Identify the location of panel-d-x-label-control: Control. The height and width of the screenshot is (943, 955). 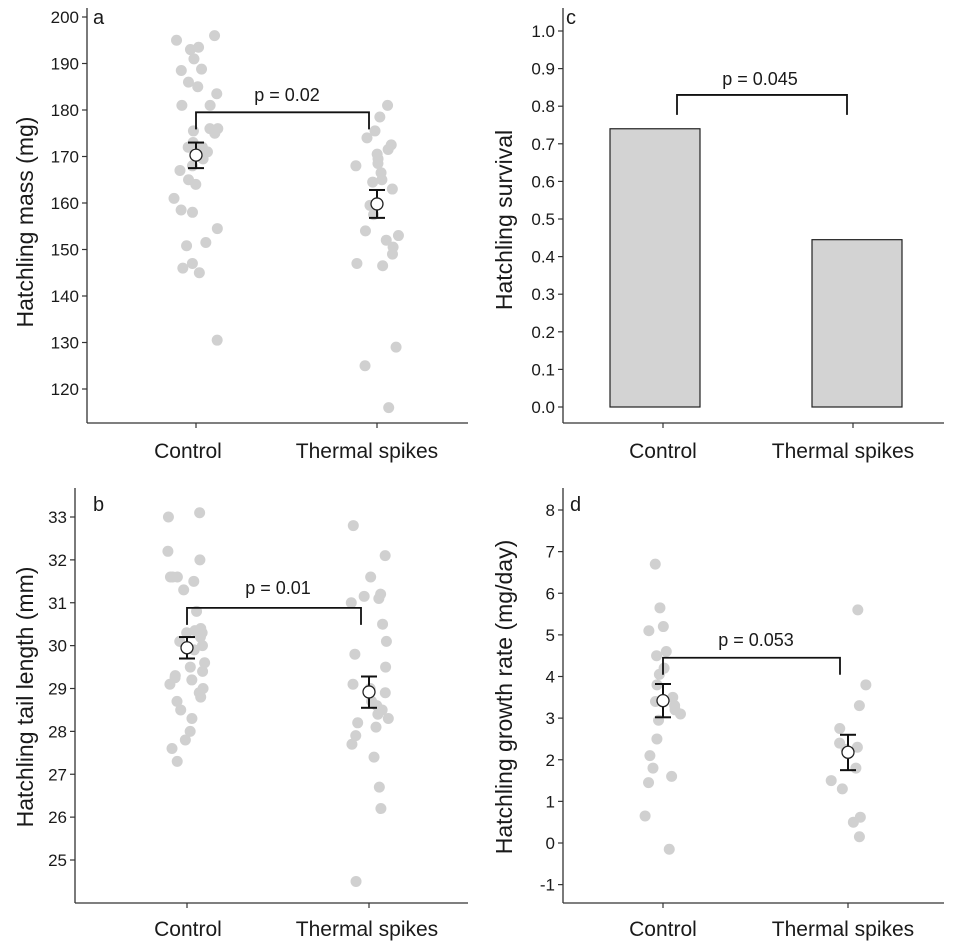
(663, 929).